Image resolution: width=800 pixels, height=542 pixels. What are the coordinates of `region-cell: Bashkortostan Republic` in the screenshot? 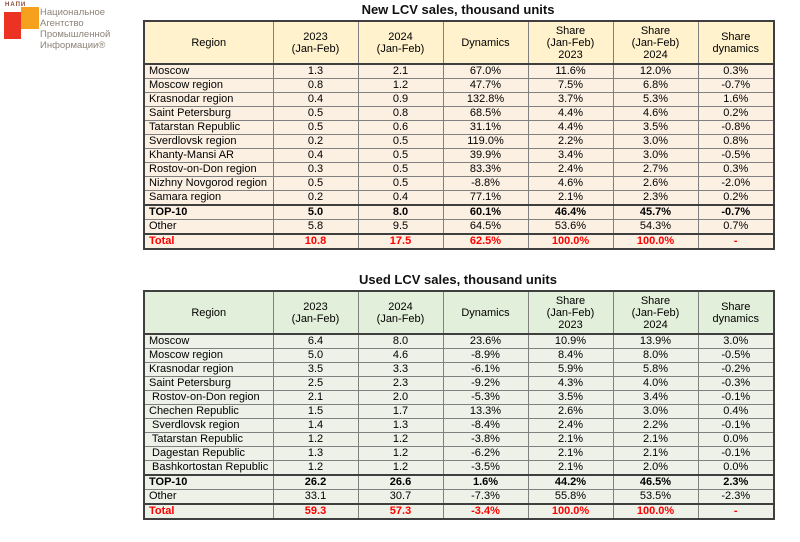 It's located at (208, 468).